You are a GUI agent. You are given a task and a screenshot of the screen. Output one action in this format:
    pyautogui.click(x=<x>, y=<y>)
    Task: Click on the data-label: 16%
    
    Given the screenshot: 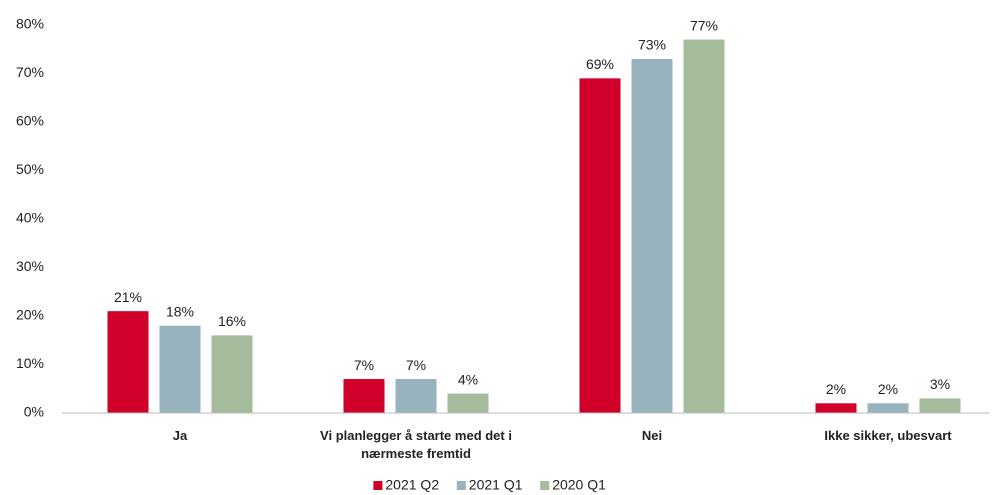 What is the action you would take?
    pyautogui.click(x=232, y=321)
    